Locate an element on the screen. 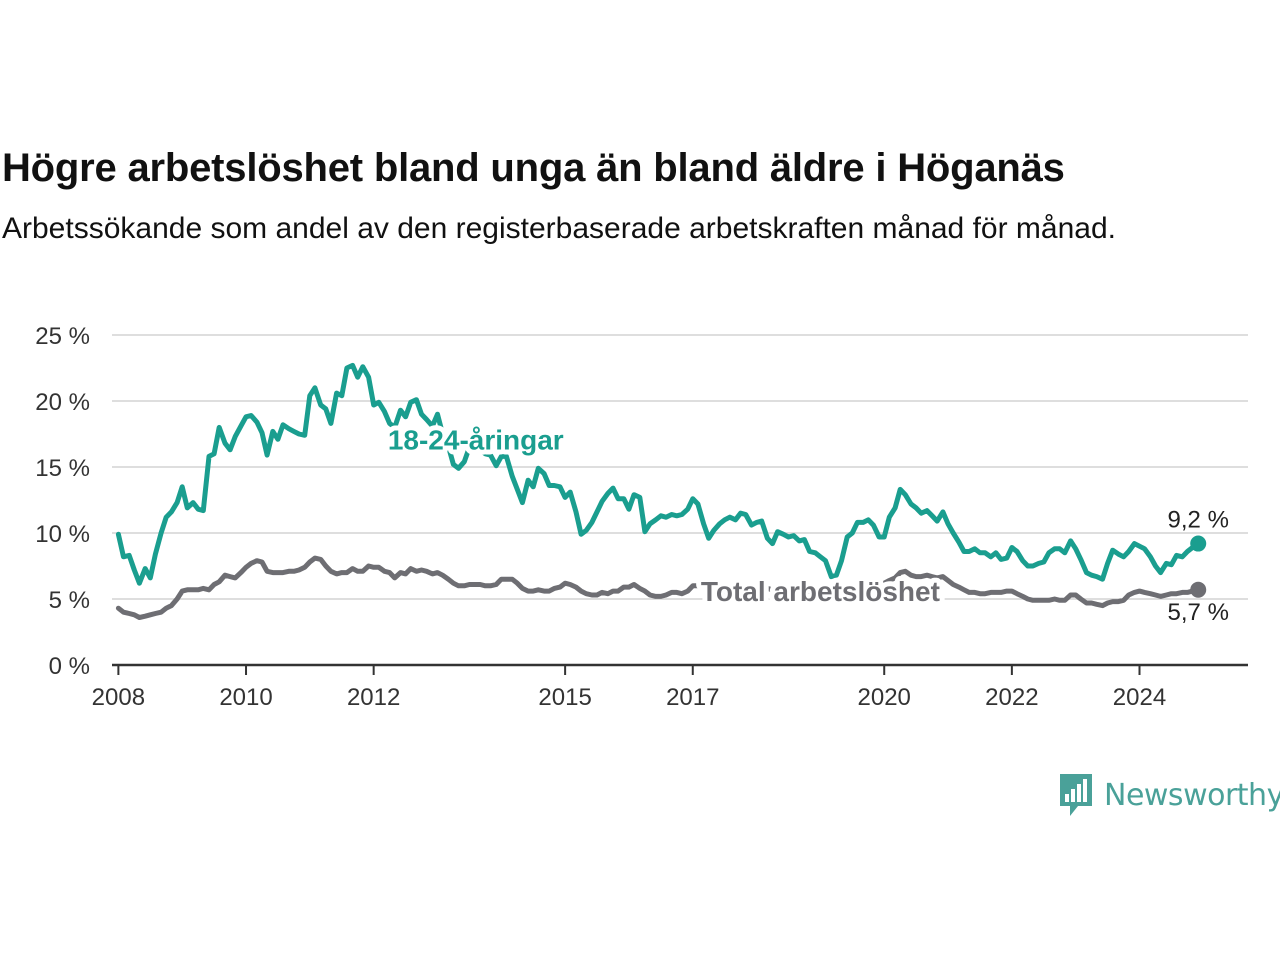 The image size is (1280, 960). brand-name: Newsworthy is located at coordinates (1192, 795).